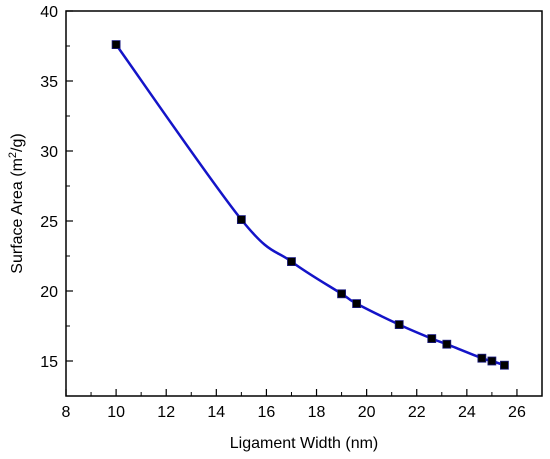  What do you see at coordinates (17, 142) in the screenshot?
I see `y-axis-title-part-2: /g)` at bounding box center [17, 142].